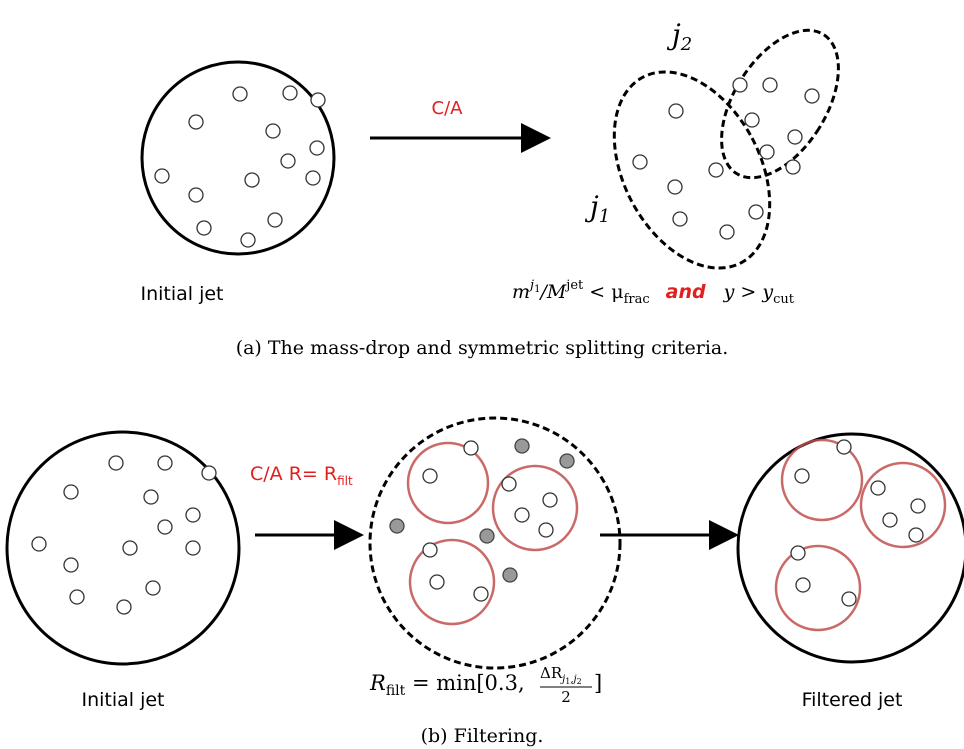 This screenshot has height=749, width=964. What do you see at coordinates (551, 673) in the screenshot?
I see `f: ΔR` at bounding box center [551, 673].